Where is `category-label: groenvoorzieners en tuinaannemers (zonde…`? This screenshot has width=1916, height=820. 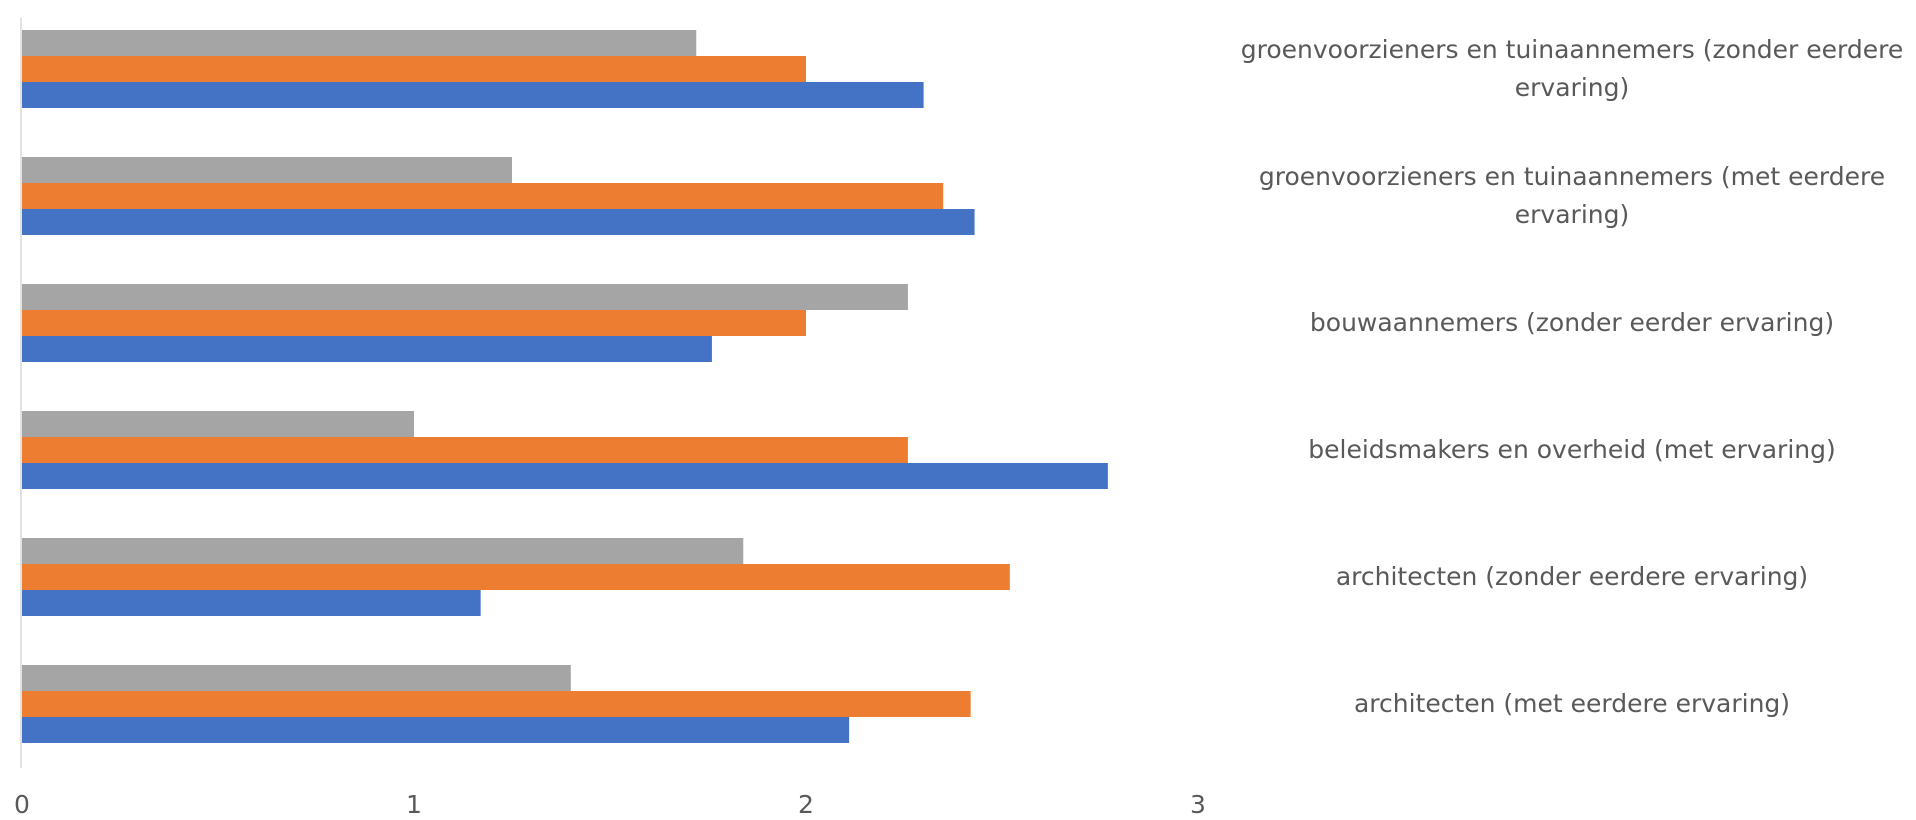 category-label: groenvoorzieners en tuinaannemers (zonde… is located at coordinates (1572, 68).